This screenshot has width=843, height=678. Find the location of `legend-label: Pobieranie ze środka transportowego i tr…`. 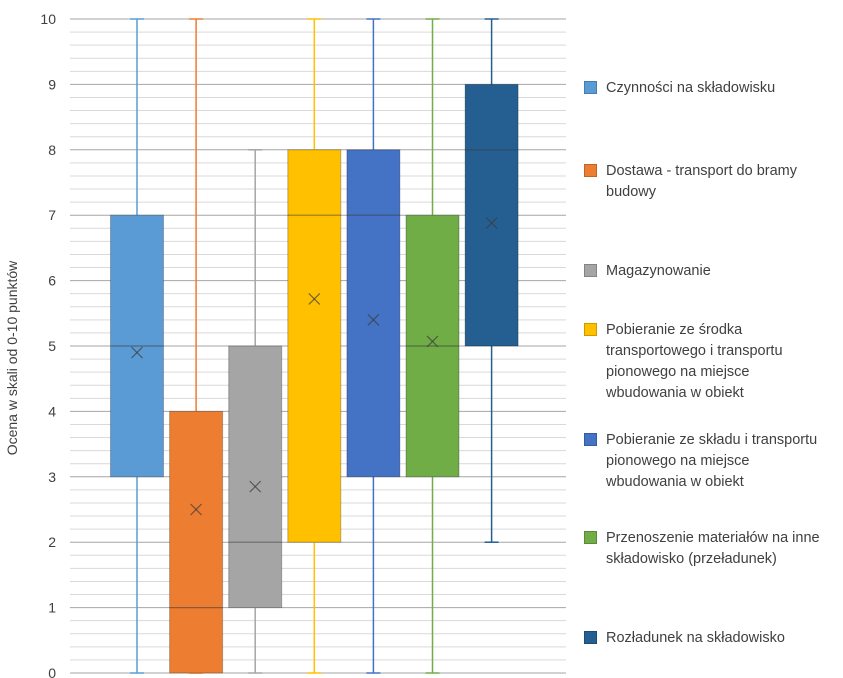

legend-label: Pobieranie ze środka transportowego i tr… is located at coordinates (694, 361).